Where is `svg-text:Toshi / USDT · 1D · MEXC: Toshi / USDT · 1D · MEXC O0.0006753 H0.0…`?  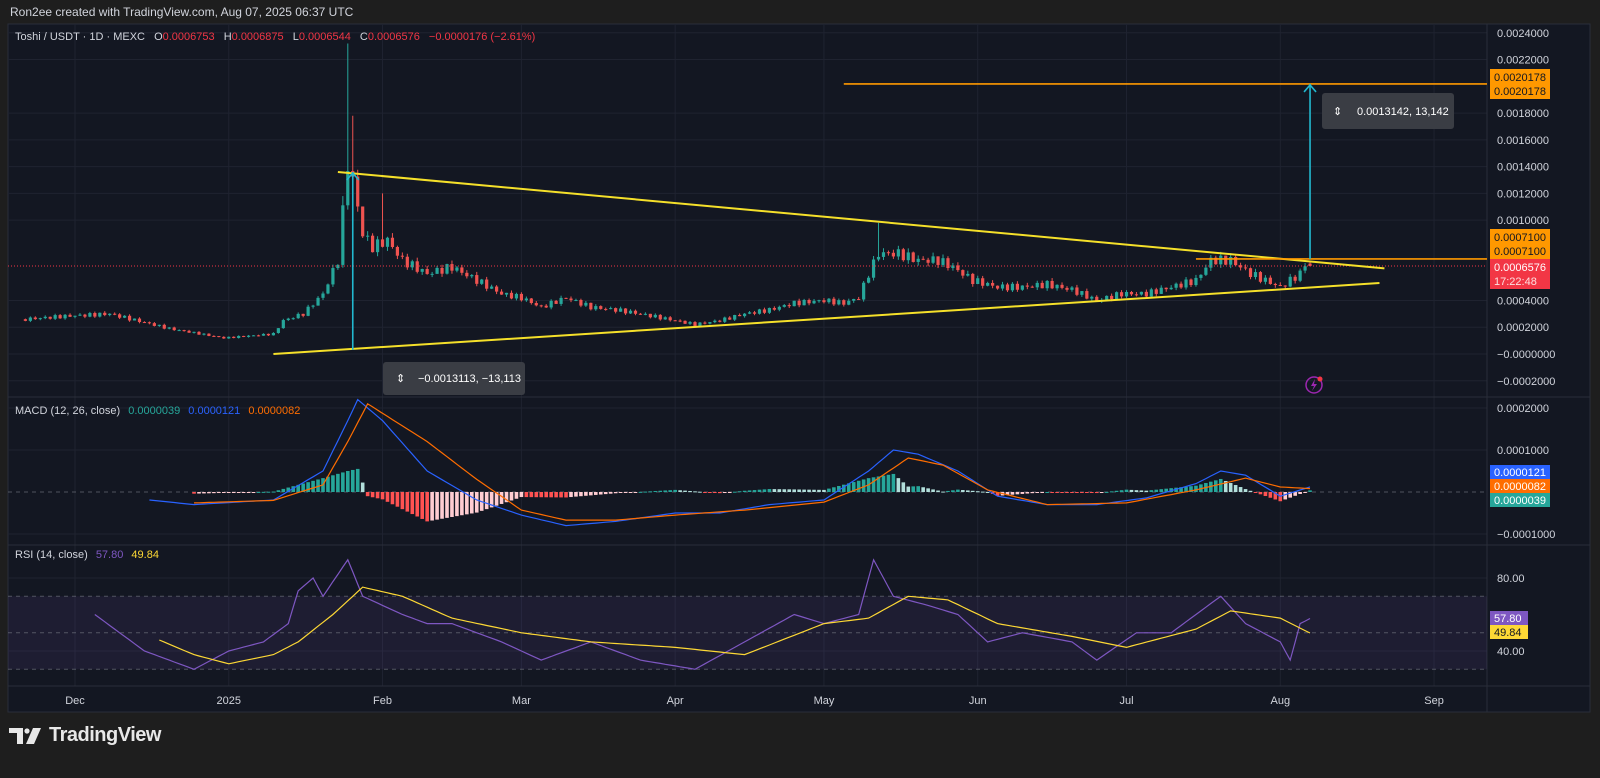 svg-text:Toshi / USDT · 1D · MEXC: Toshi / USDT · 1D · MEXC O0.0006753 H0.0… is located at coordinates (275, 37).